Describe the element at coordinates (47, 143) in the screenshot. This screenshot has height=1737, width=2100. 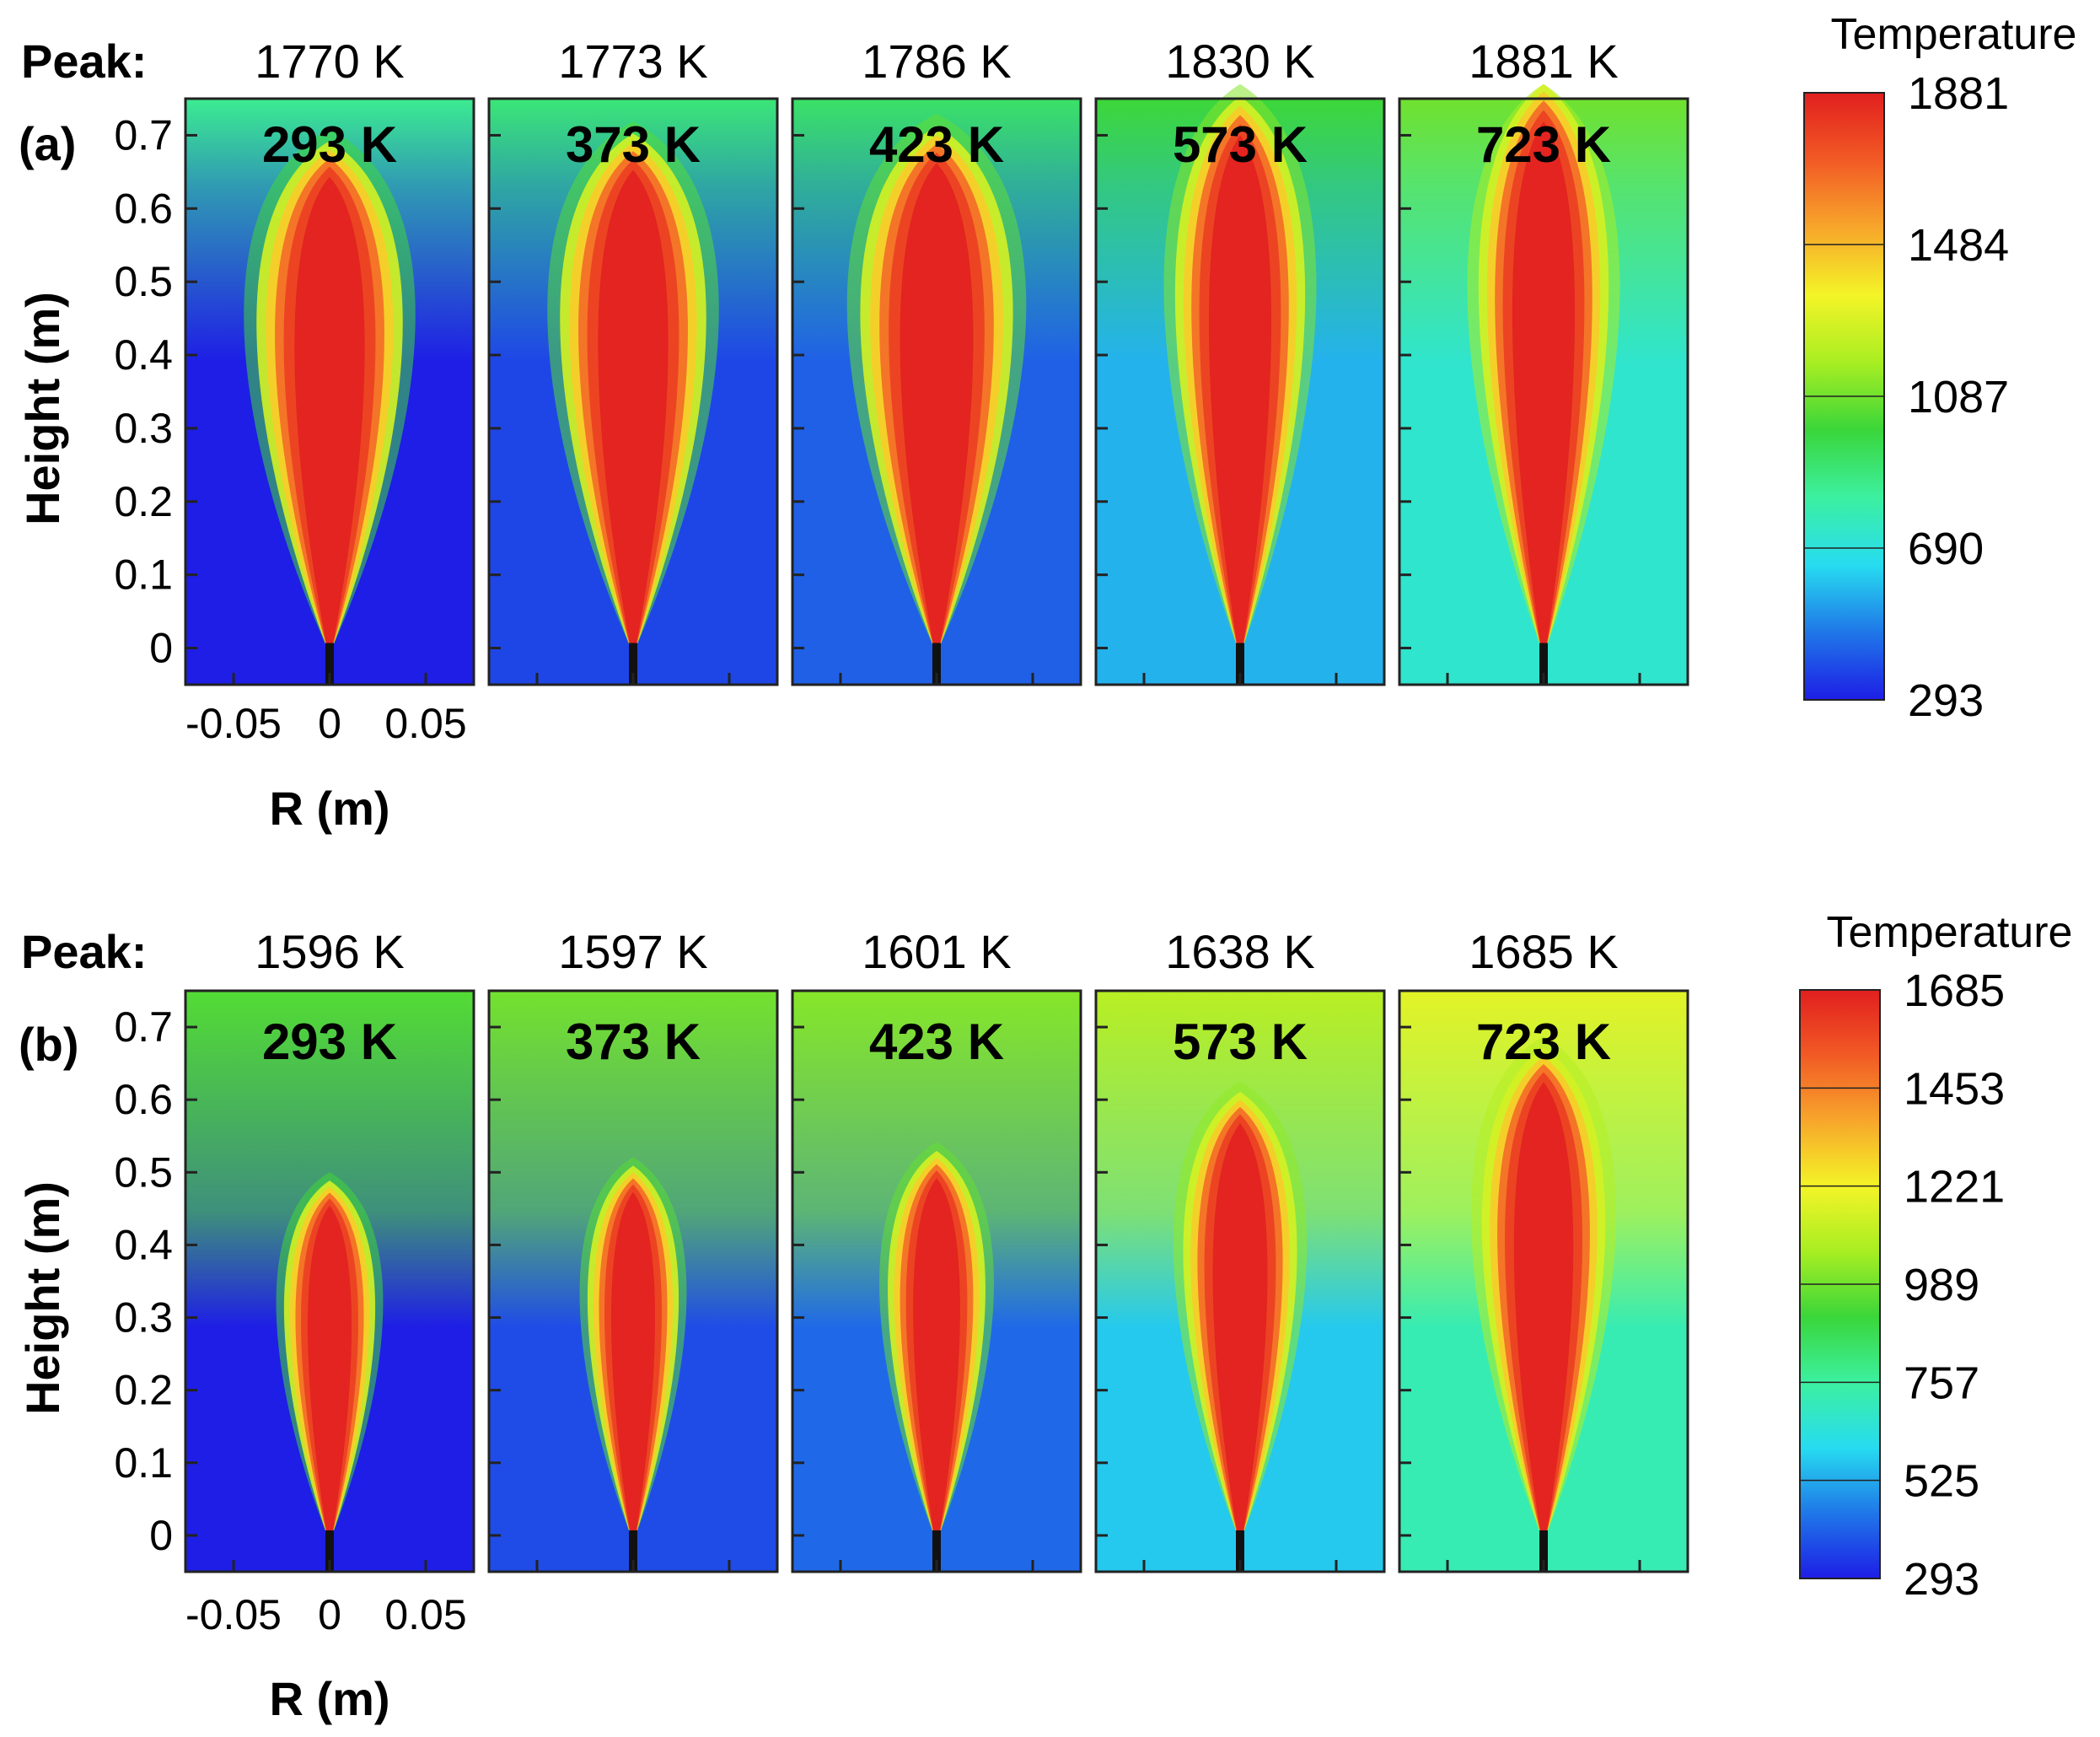
I see `panel-label: (a)` at that location.